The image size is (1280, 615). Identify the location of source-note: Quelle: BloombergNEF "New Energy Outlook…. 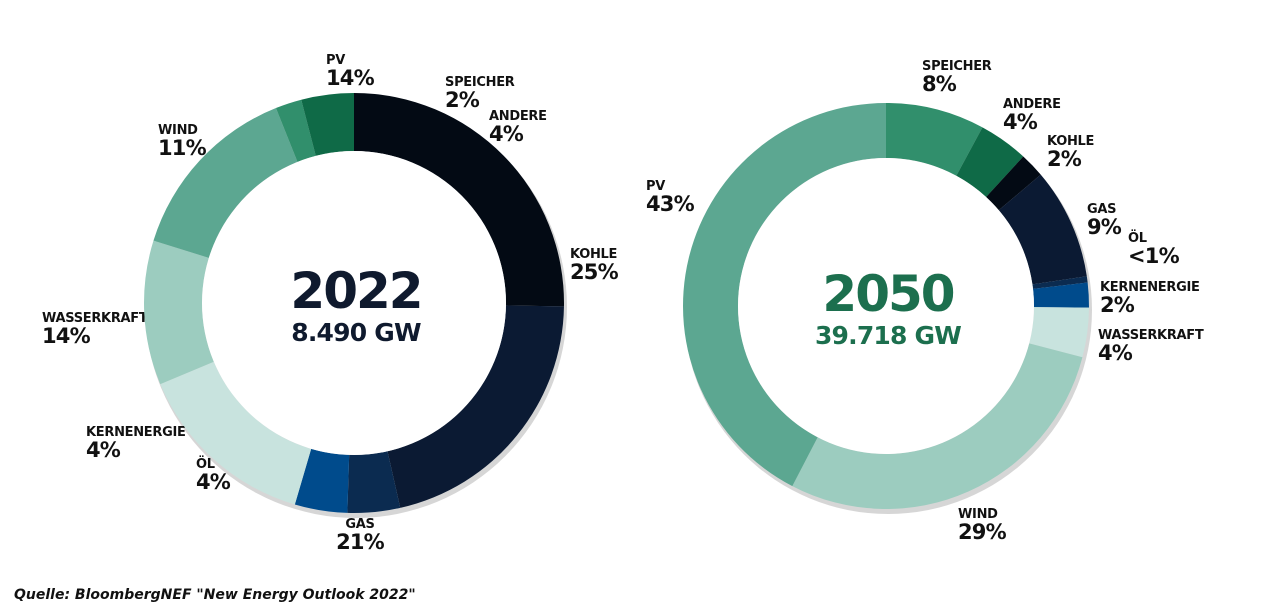
(215, 595).